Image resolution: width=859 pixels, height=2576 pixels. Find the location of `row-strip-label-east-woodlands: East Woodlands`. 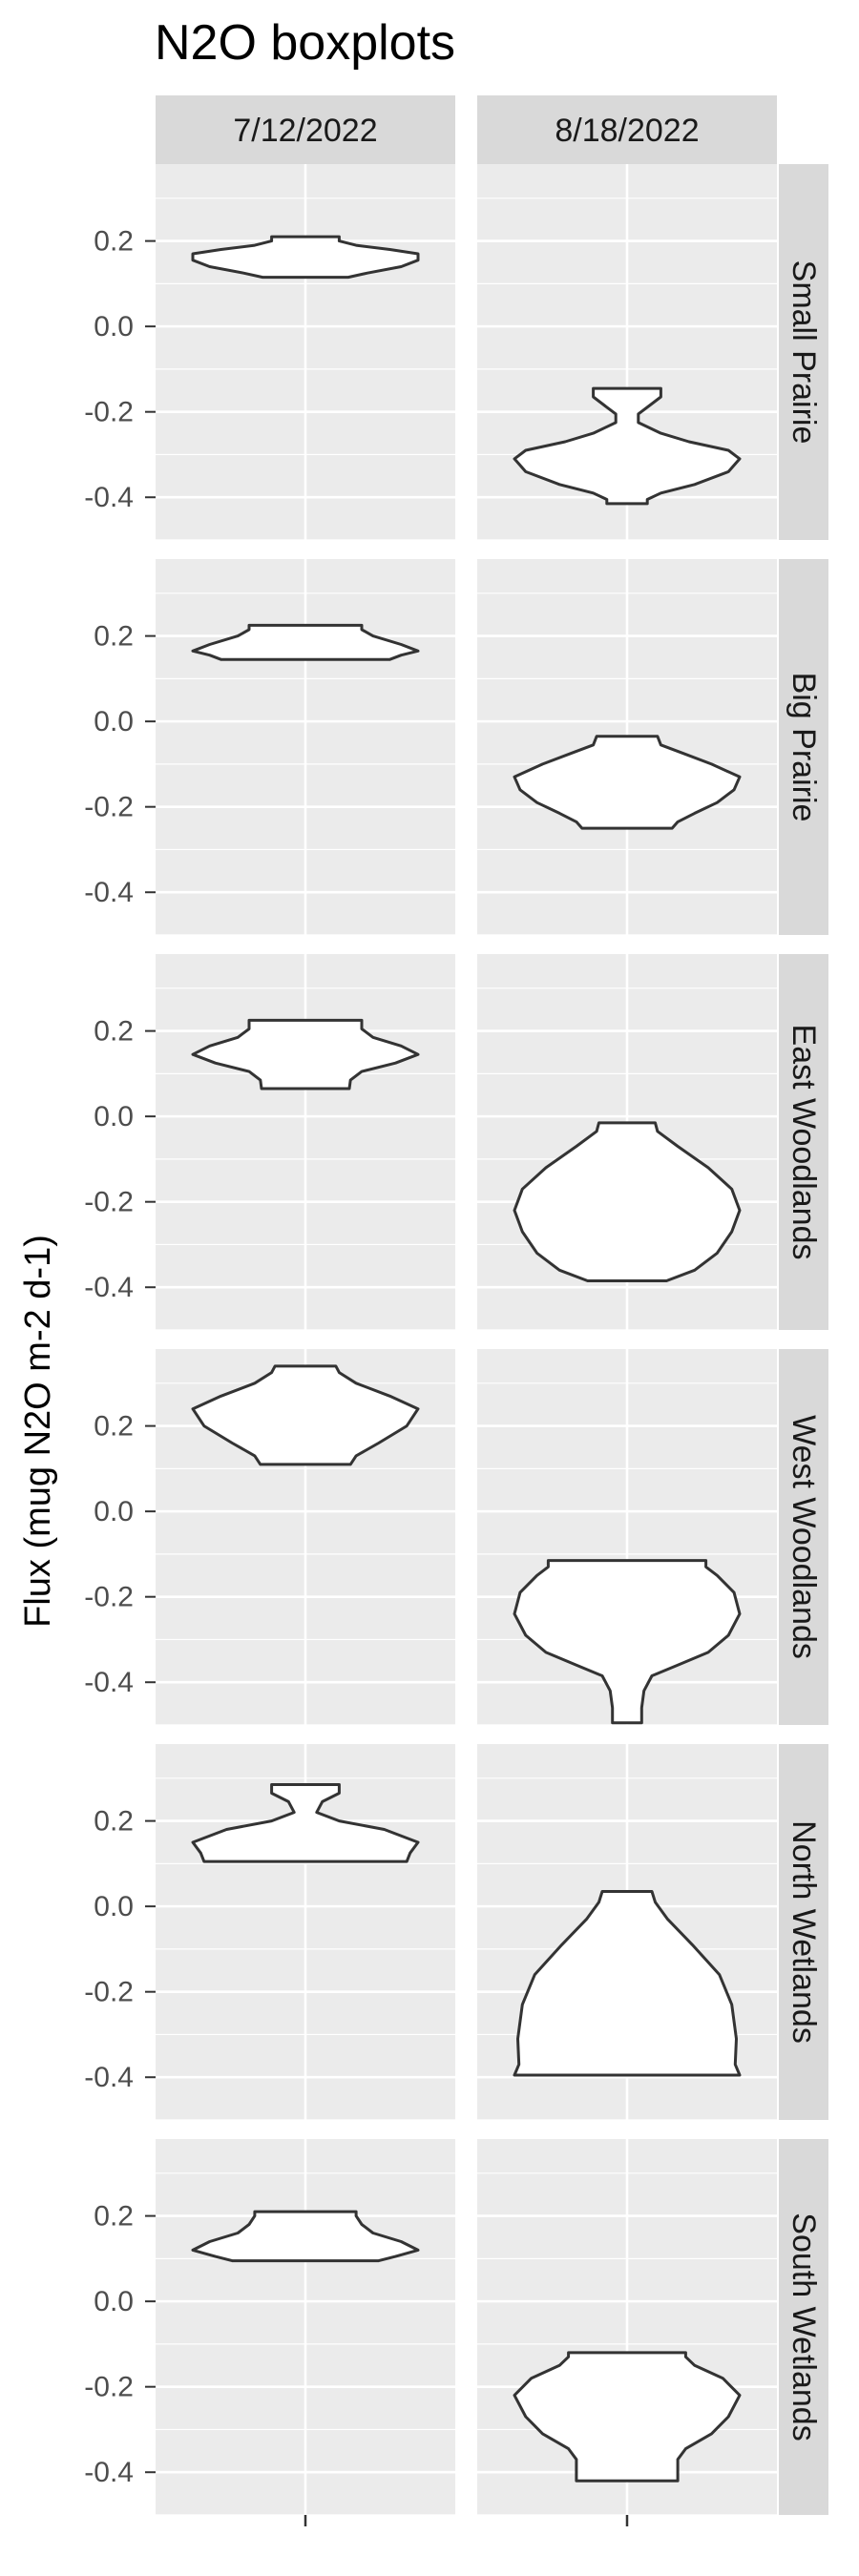

row-strip-label-east-woodlands: East Woodlands is located at coordinates (804, 1142).